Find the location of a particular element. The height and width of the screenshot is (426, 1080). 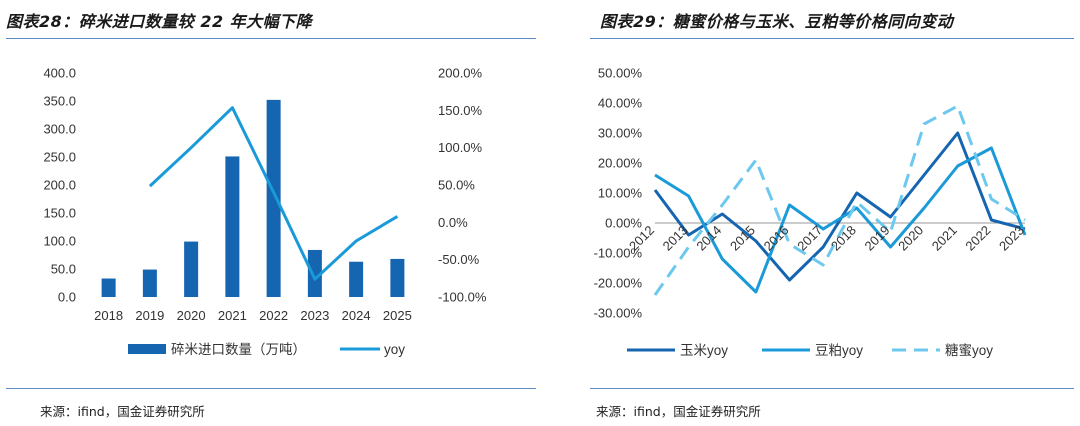

right-y-tick-label: 150.0% is located at coordinates (460, 110).